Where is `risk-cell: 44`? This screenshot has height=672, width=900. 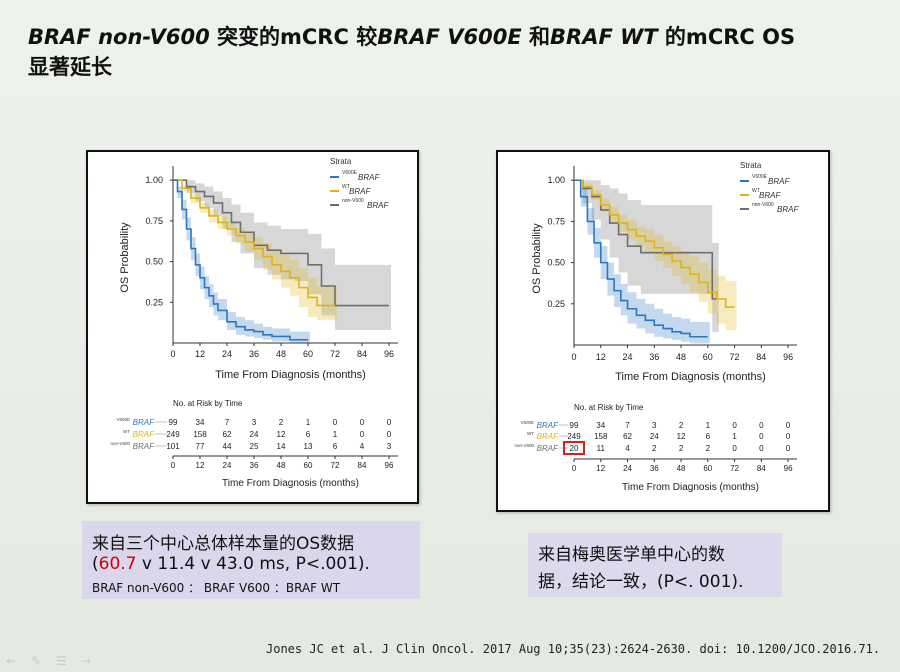 risk-cell: 44 is located at coordinates (227, 446).